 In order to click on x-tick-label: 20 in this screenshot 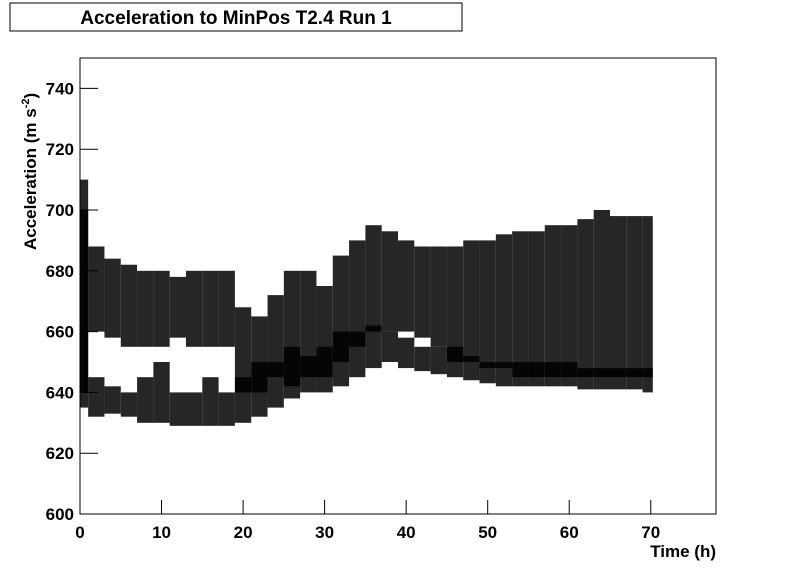, I will do `click(243, 532)`.